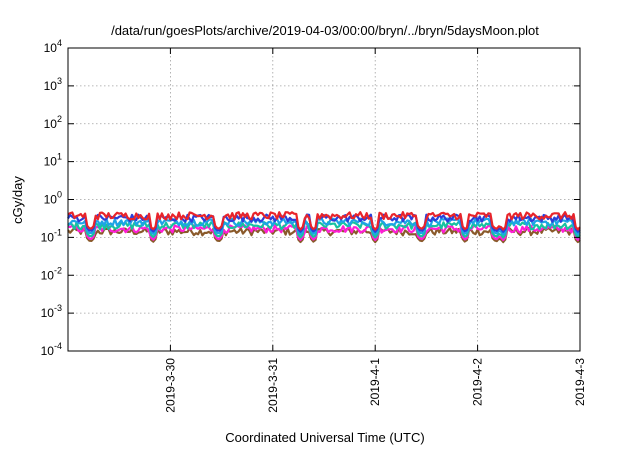 The height and width of the screenshot is (453, 640). What do you see at coordinates (53, 46) in the screenshot?
I see `y-tick-label: 10⁴` at bounding box center [53, 46].